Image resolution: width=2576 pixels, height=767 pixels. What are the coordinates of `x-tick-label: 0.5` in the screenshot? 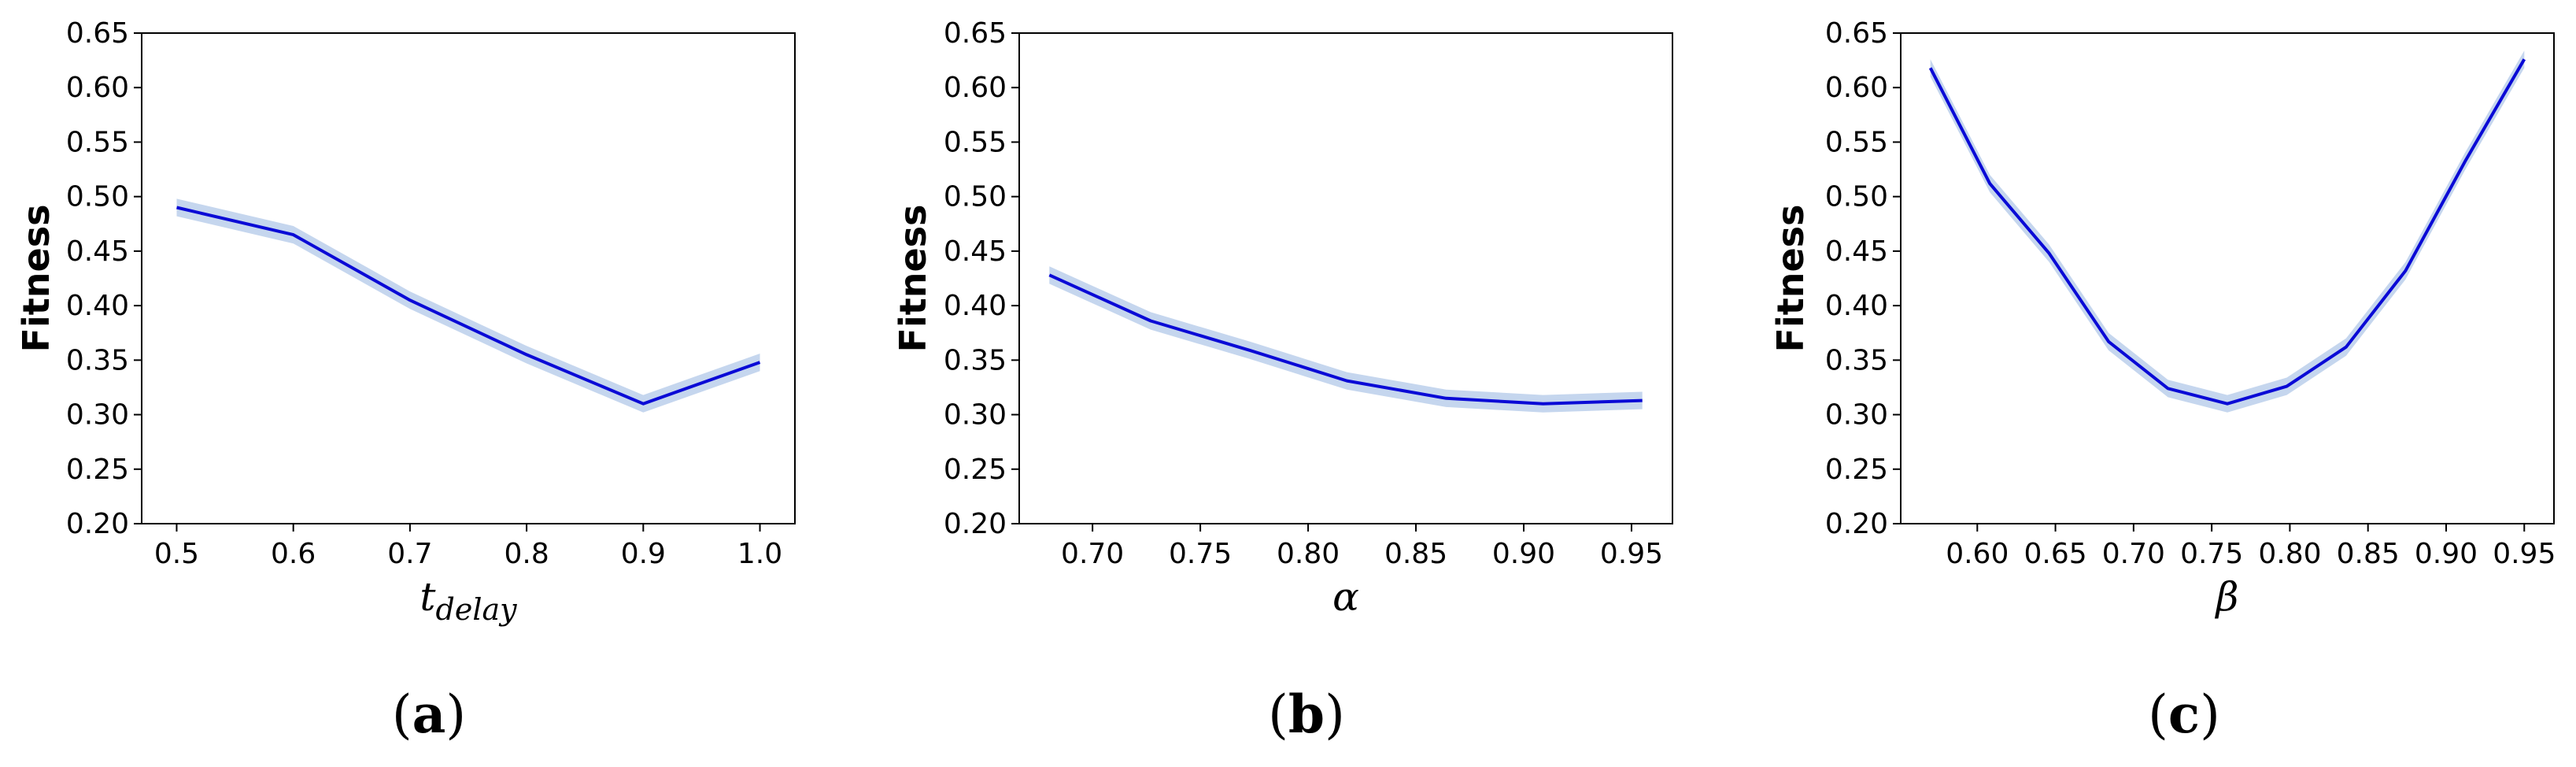 It's located at (176, 554).